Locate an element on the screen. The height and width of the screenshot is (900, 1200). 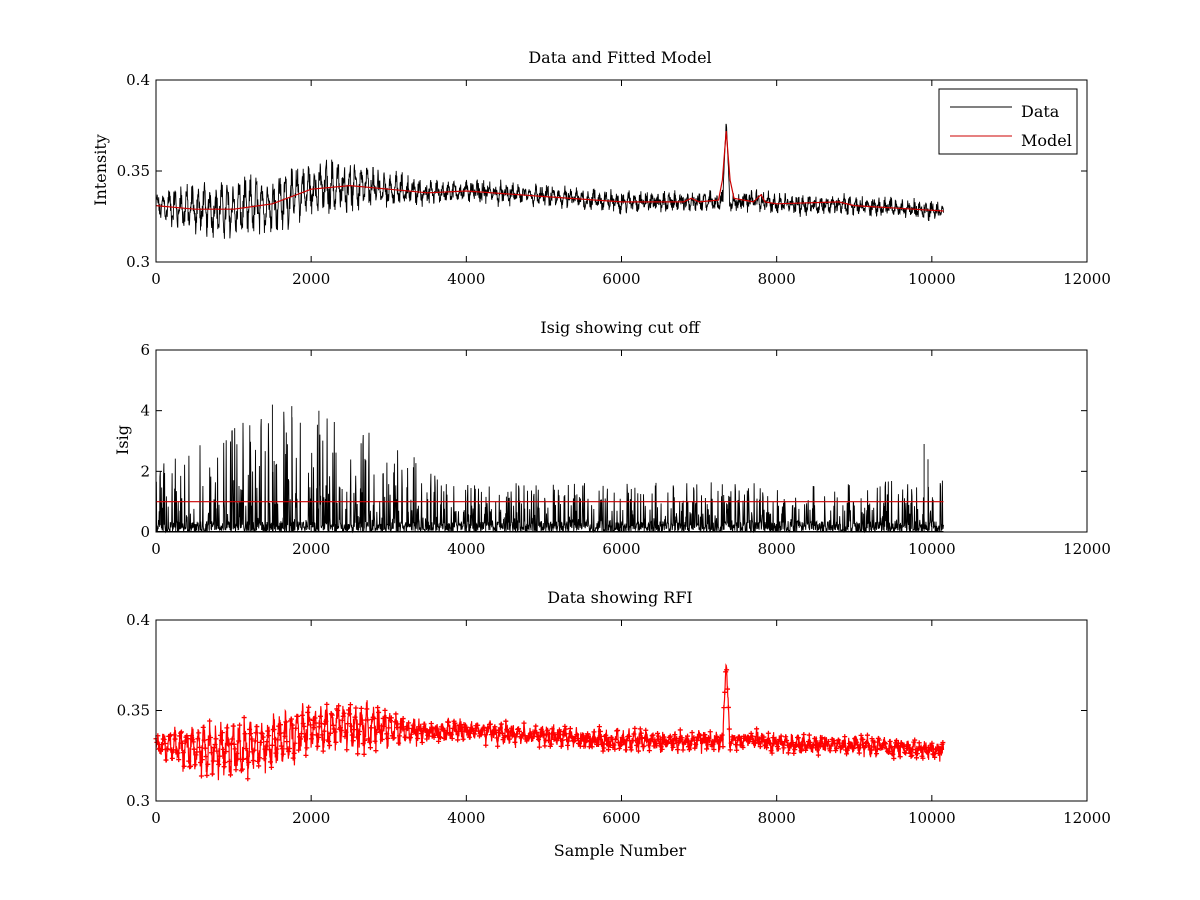
plot-area is located at coordinates (549, 722).